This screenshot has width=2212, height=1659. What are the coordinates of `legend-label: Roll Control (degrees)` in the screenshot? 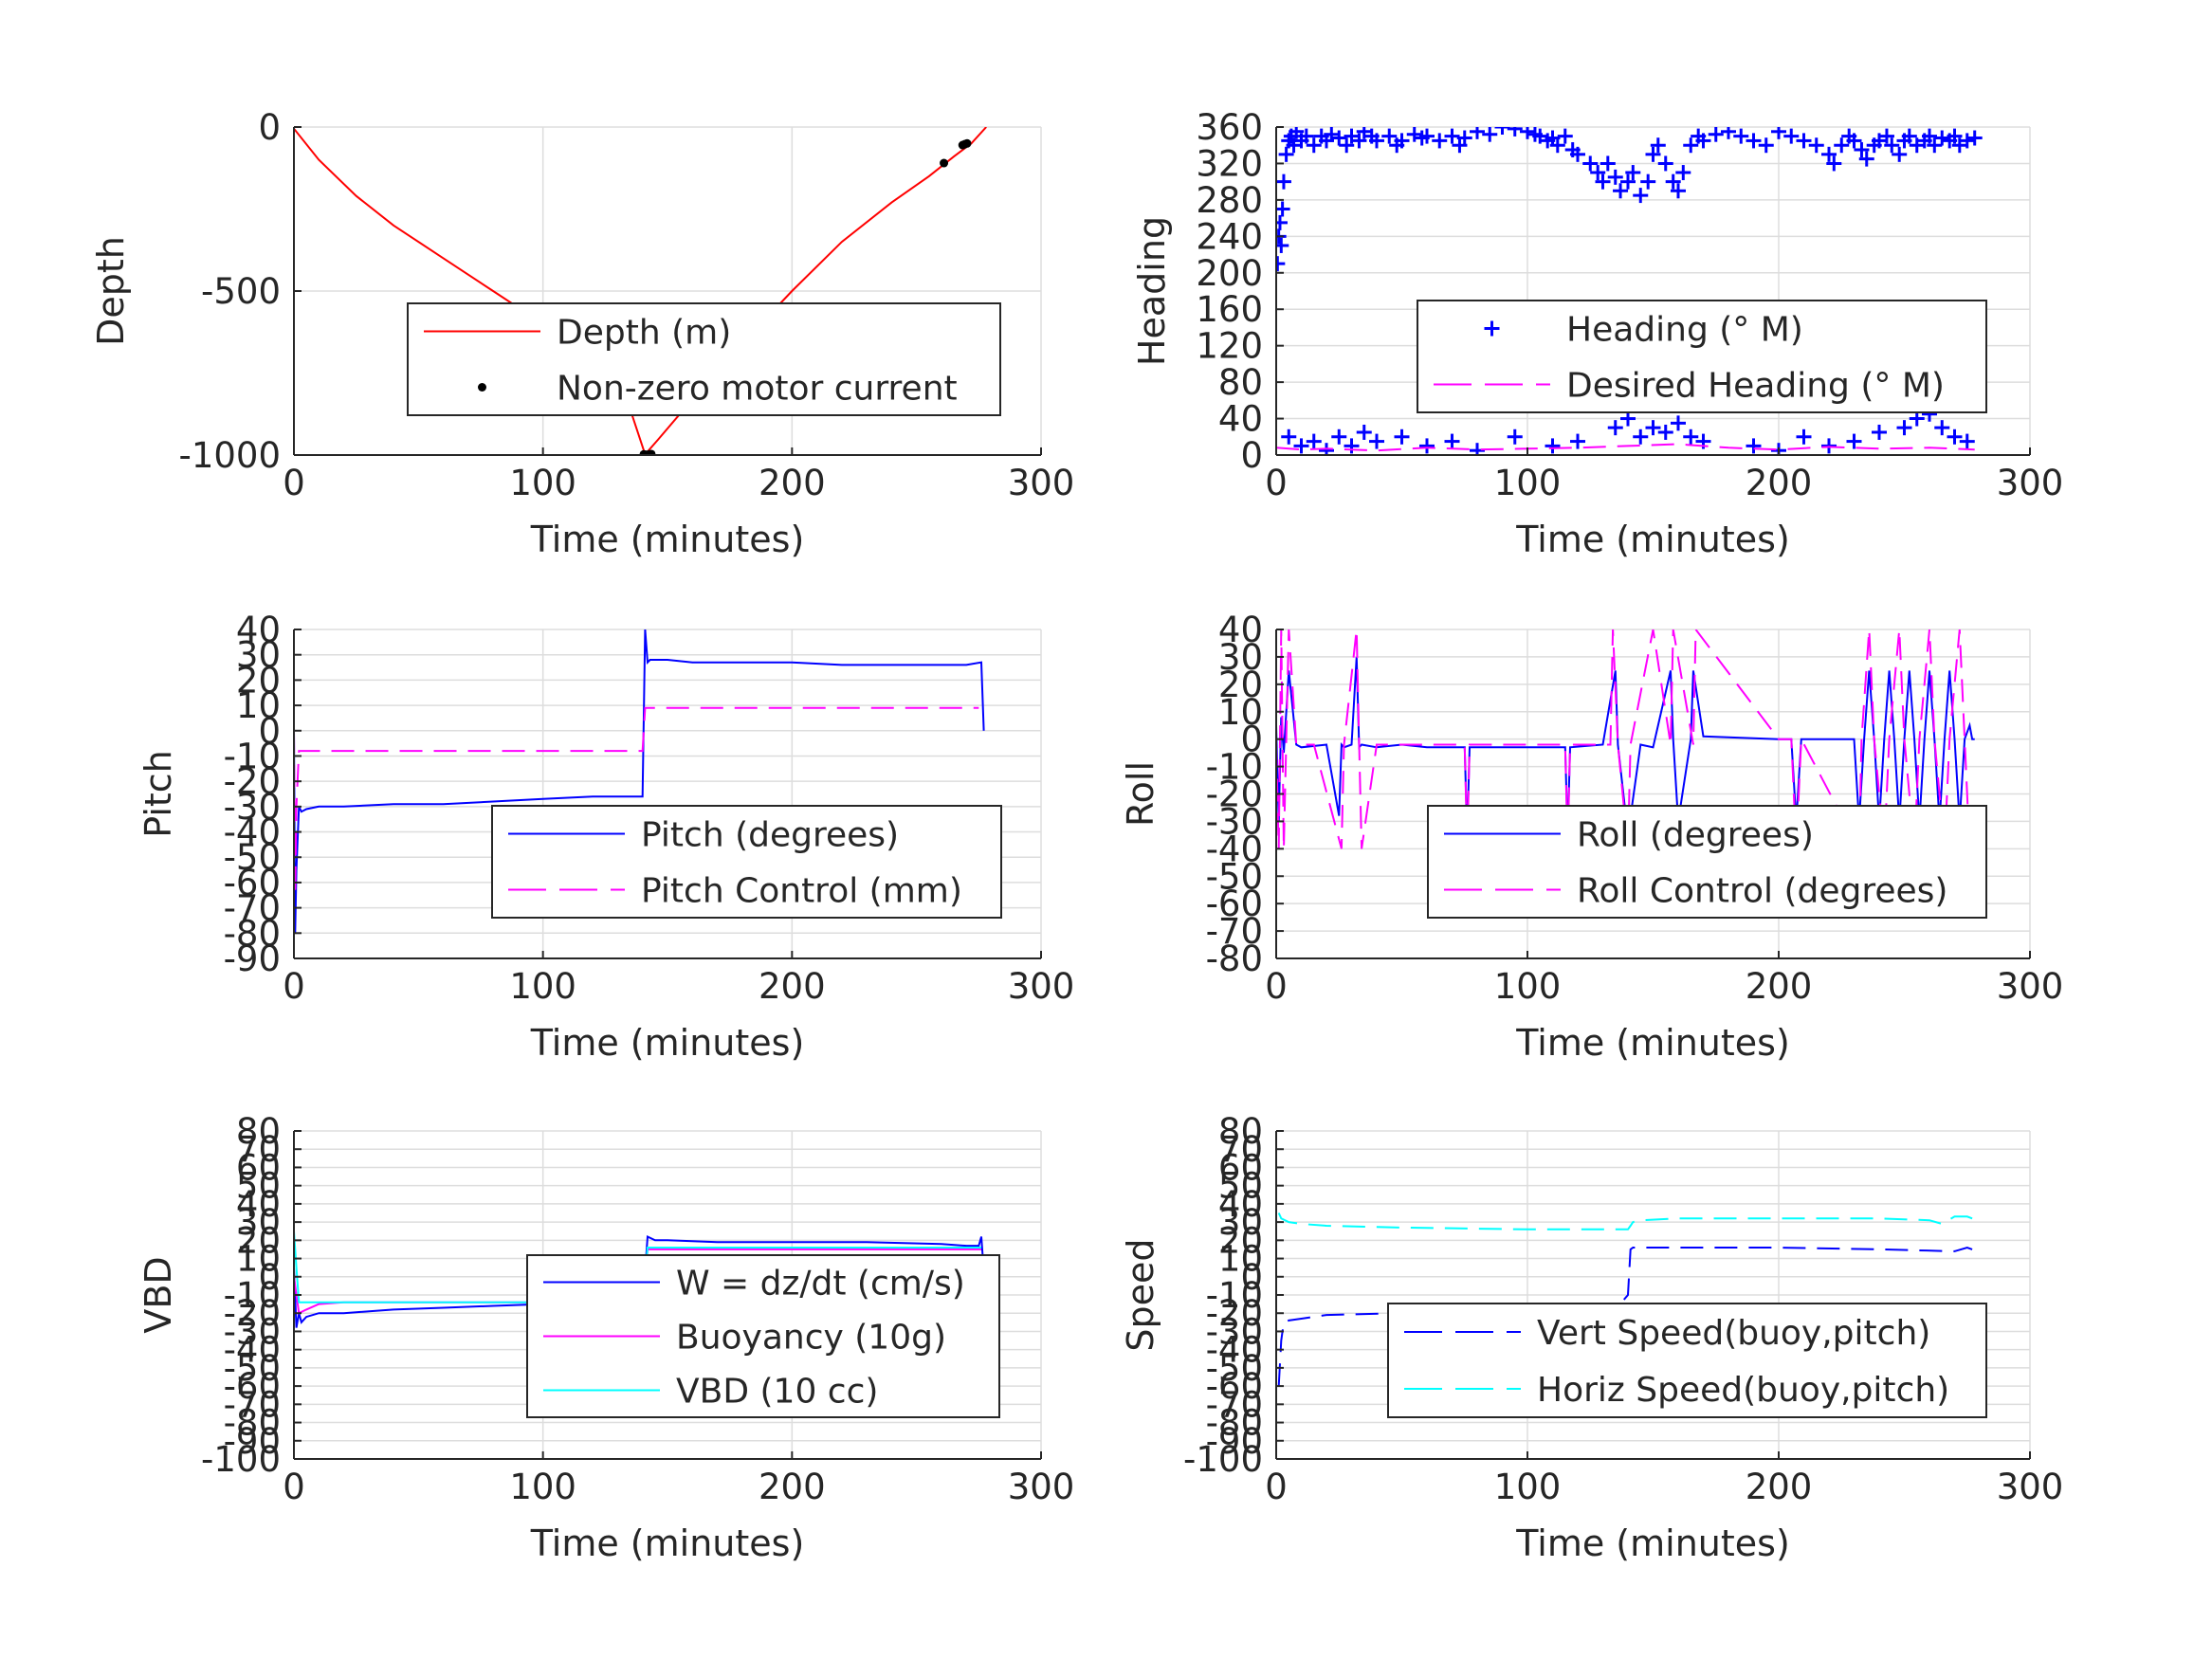 It's located at (1762, 891).